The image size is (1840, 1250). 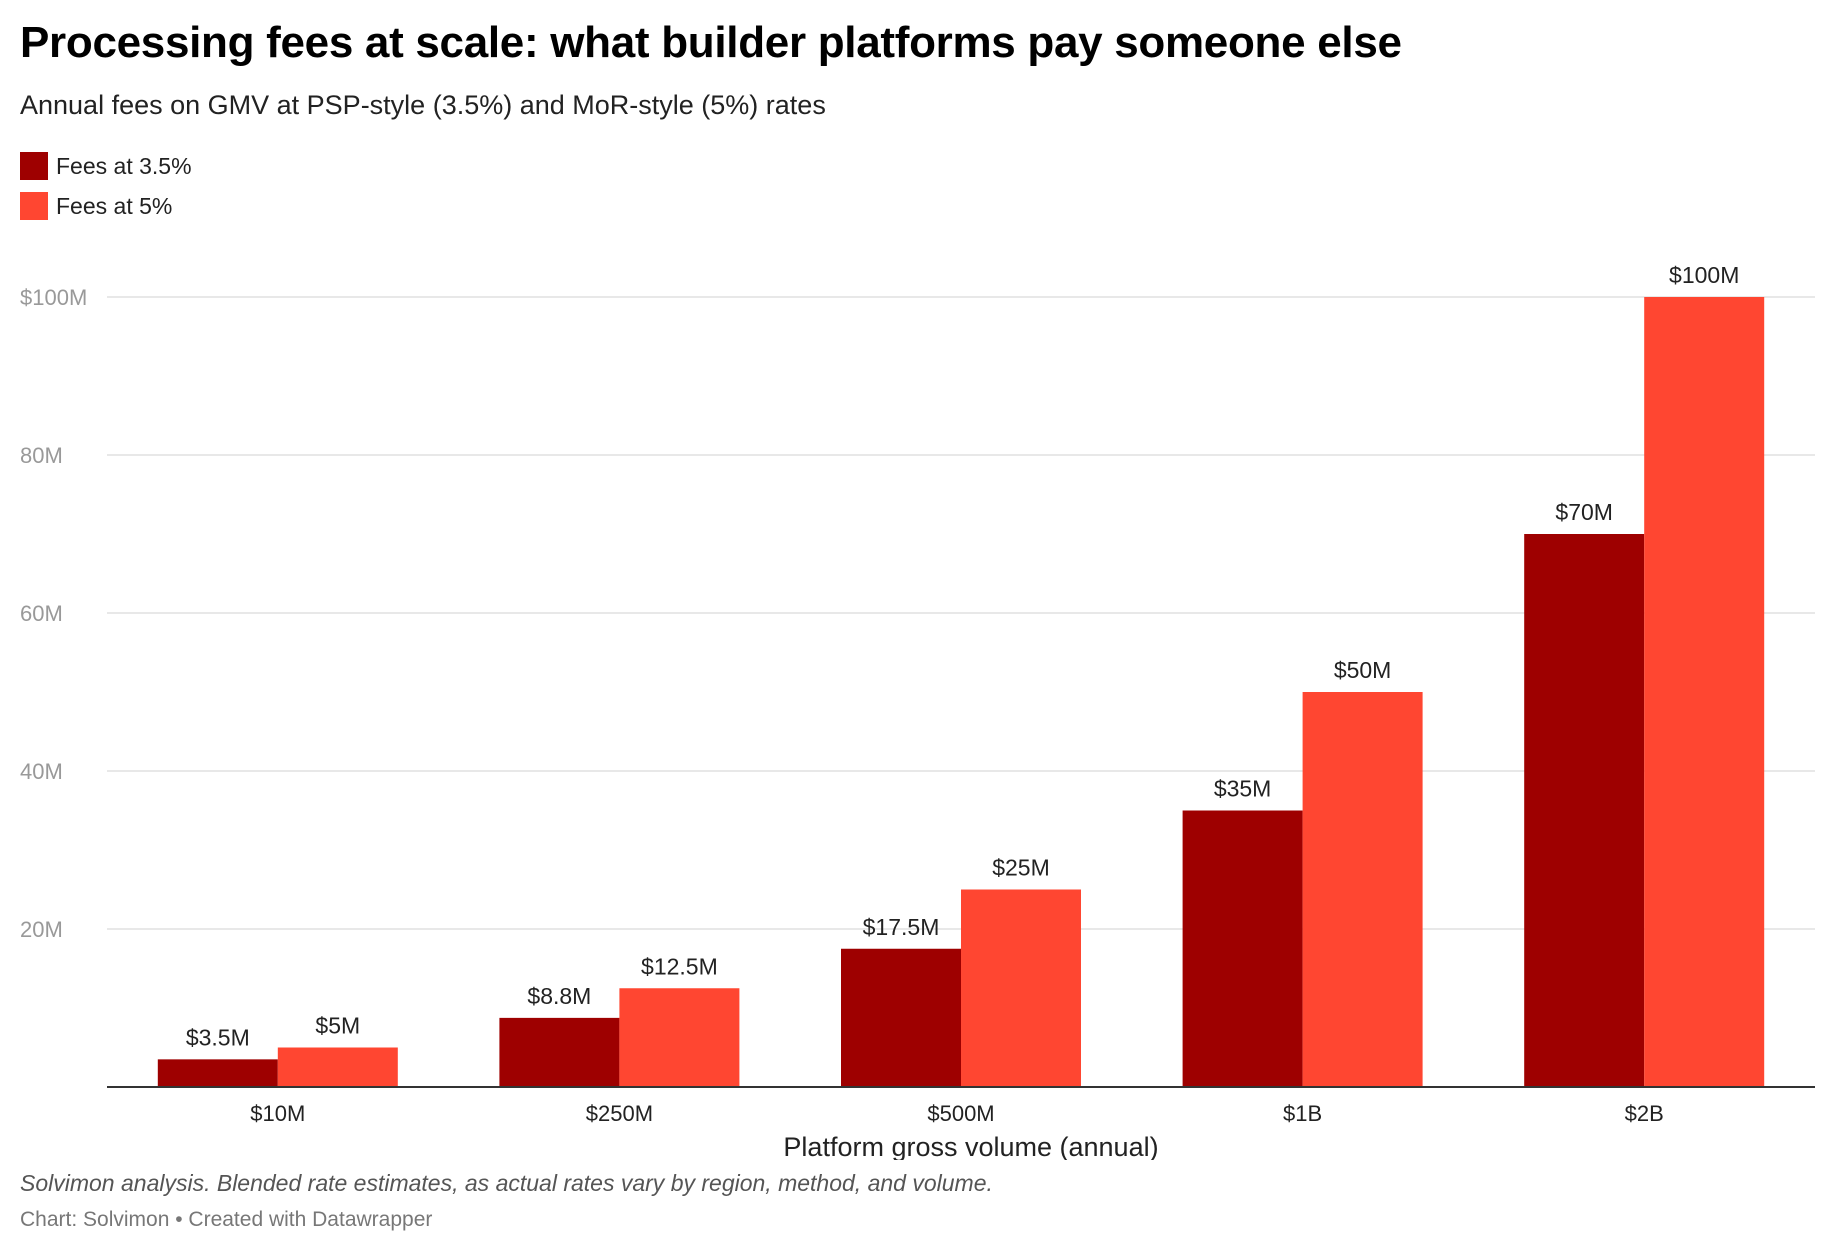 I want to click on legend-item-series-2: Fees at 5%, so click(x=106, y=206).